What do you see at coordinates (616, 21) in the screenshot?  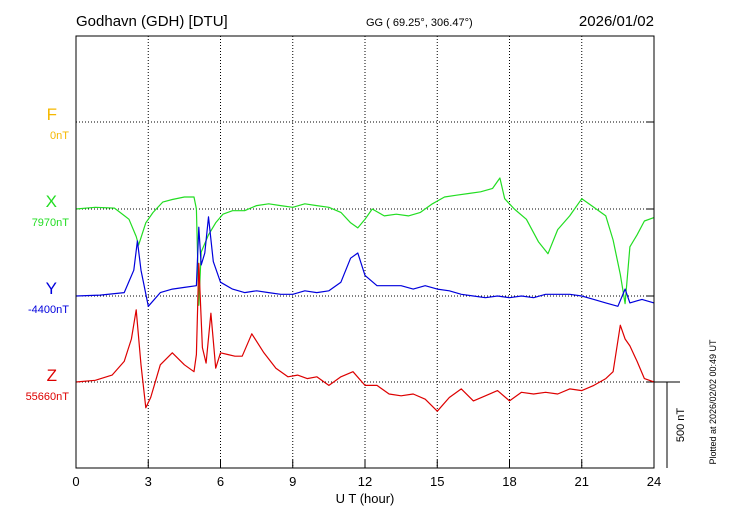 I see `chart-date: 2026/01/02` at bounding box center [616, 21].